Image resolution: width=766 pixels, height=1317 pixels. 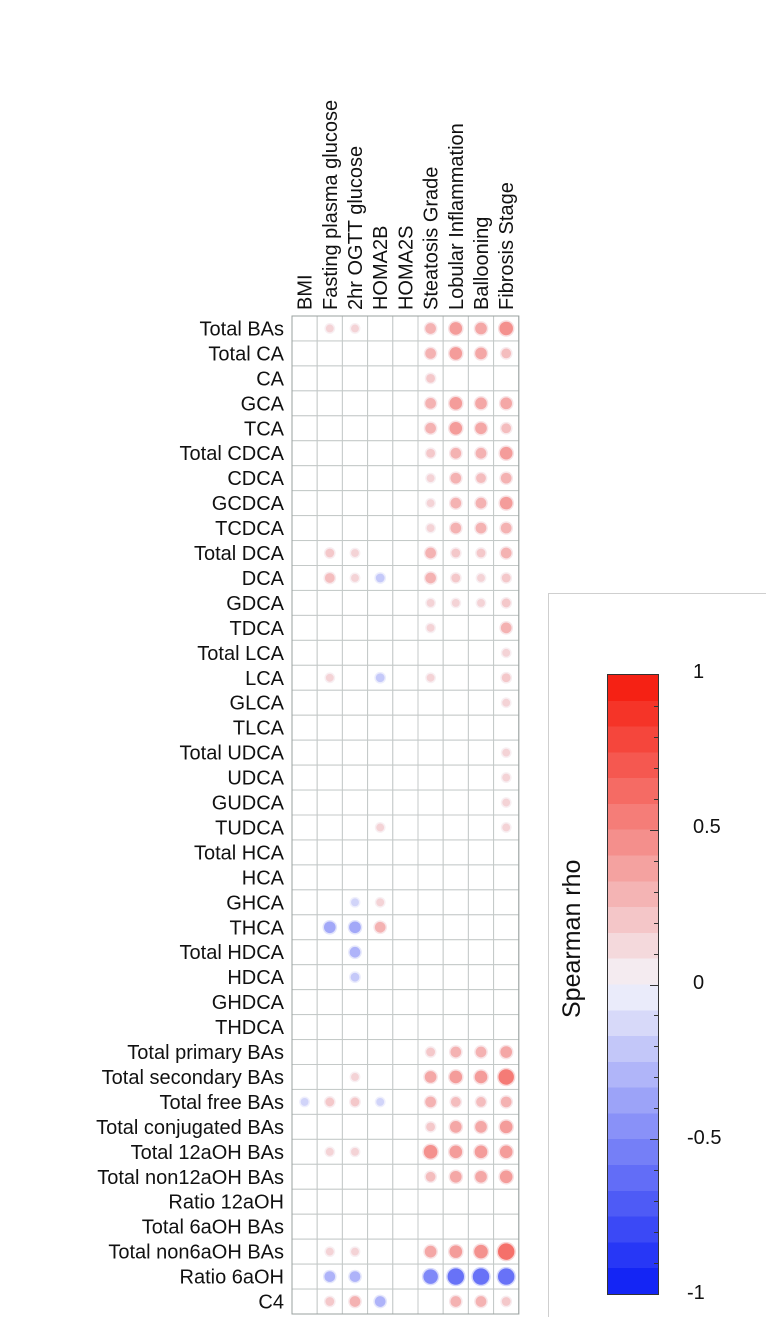 I want to click on row-label: TLCA, so click(x=259, y=729).